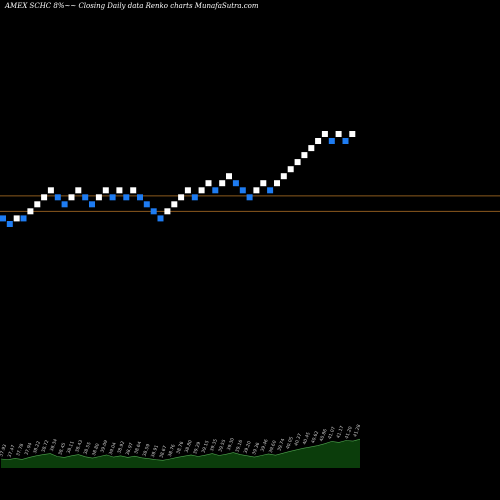  What do you see at coordinates (357, 431) in the screenshot?
I see `price-label: 41.28` at bounding box center [357, 431].